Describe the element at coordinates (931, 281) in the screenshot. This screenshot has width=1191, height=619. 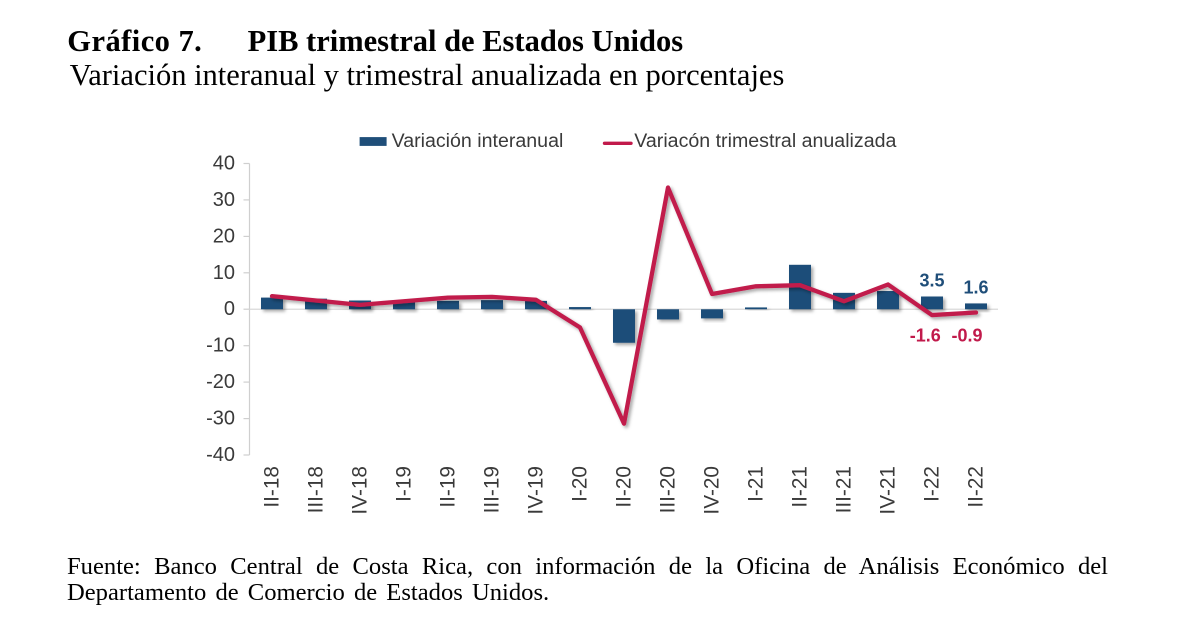
I see `svg-text: 3.5` at that location.